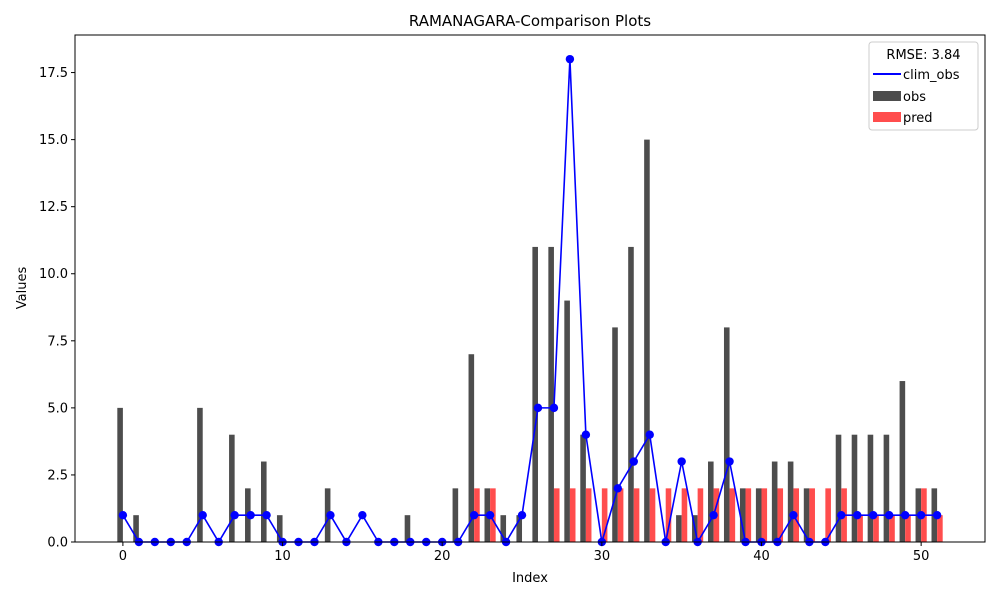 The width and height of the screenshot is (1000, 600). What do you see at coordinates (923, 55) in the screenshot?
I see `legend-title: RMSE: 3.84` at bounding box center [923, 55].